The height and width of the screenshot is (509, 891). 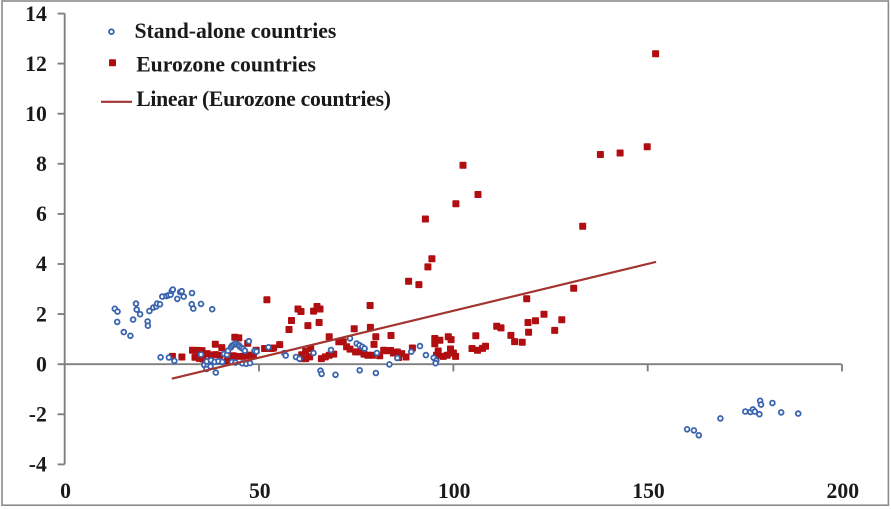 What do you see at coordinates (260, 491) in the screenshot?
I see `svg-text: 50` at bounding box center [260, 491].